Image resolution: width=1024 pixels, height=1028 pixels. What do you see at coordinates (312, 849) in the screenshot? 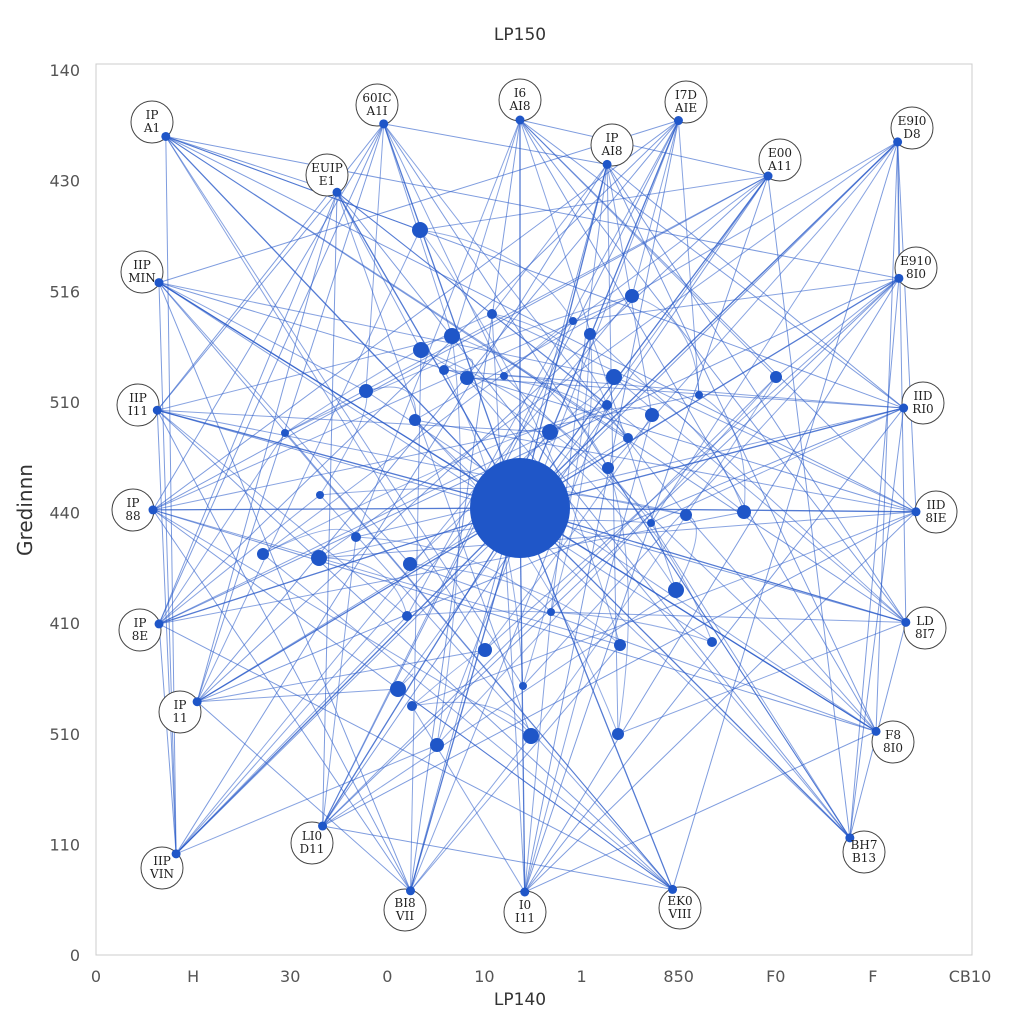
I see `node-label: D11` at bounding box center [312, 849].